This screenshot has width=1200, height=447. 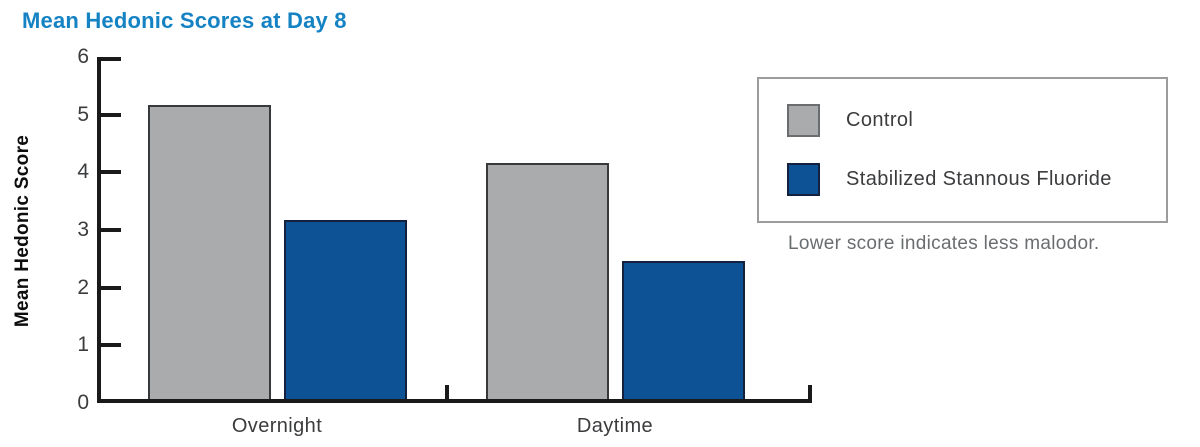 I want to click on y-axis-tick-label: 5, so click(x=83, y=114).